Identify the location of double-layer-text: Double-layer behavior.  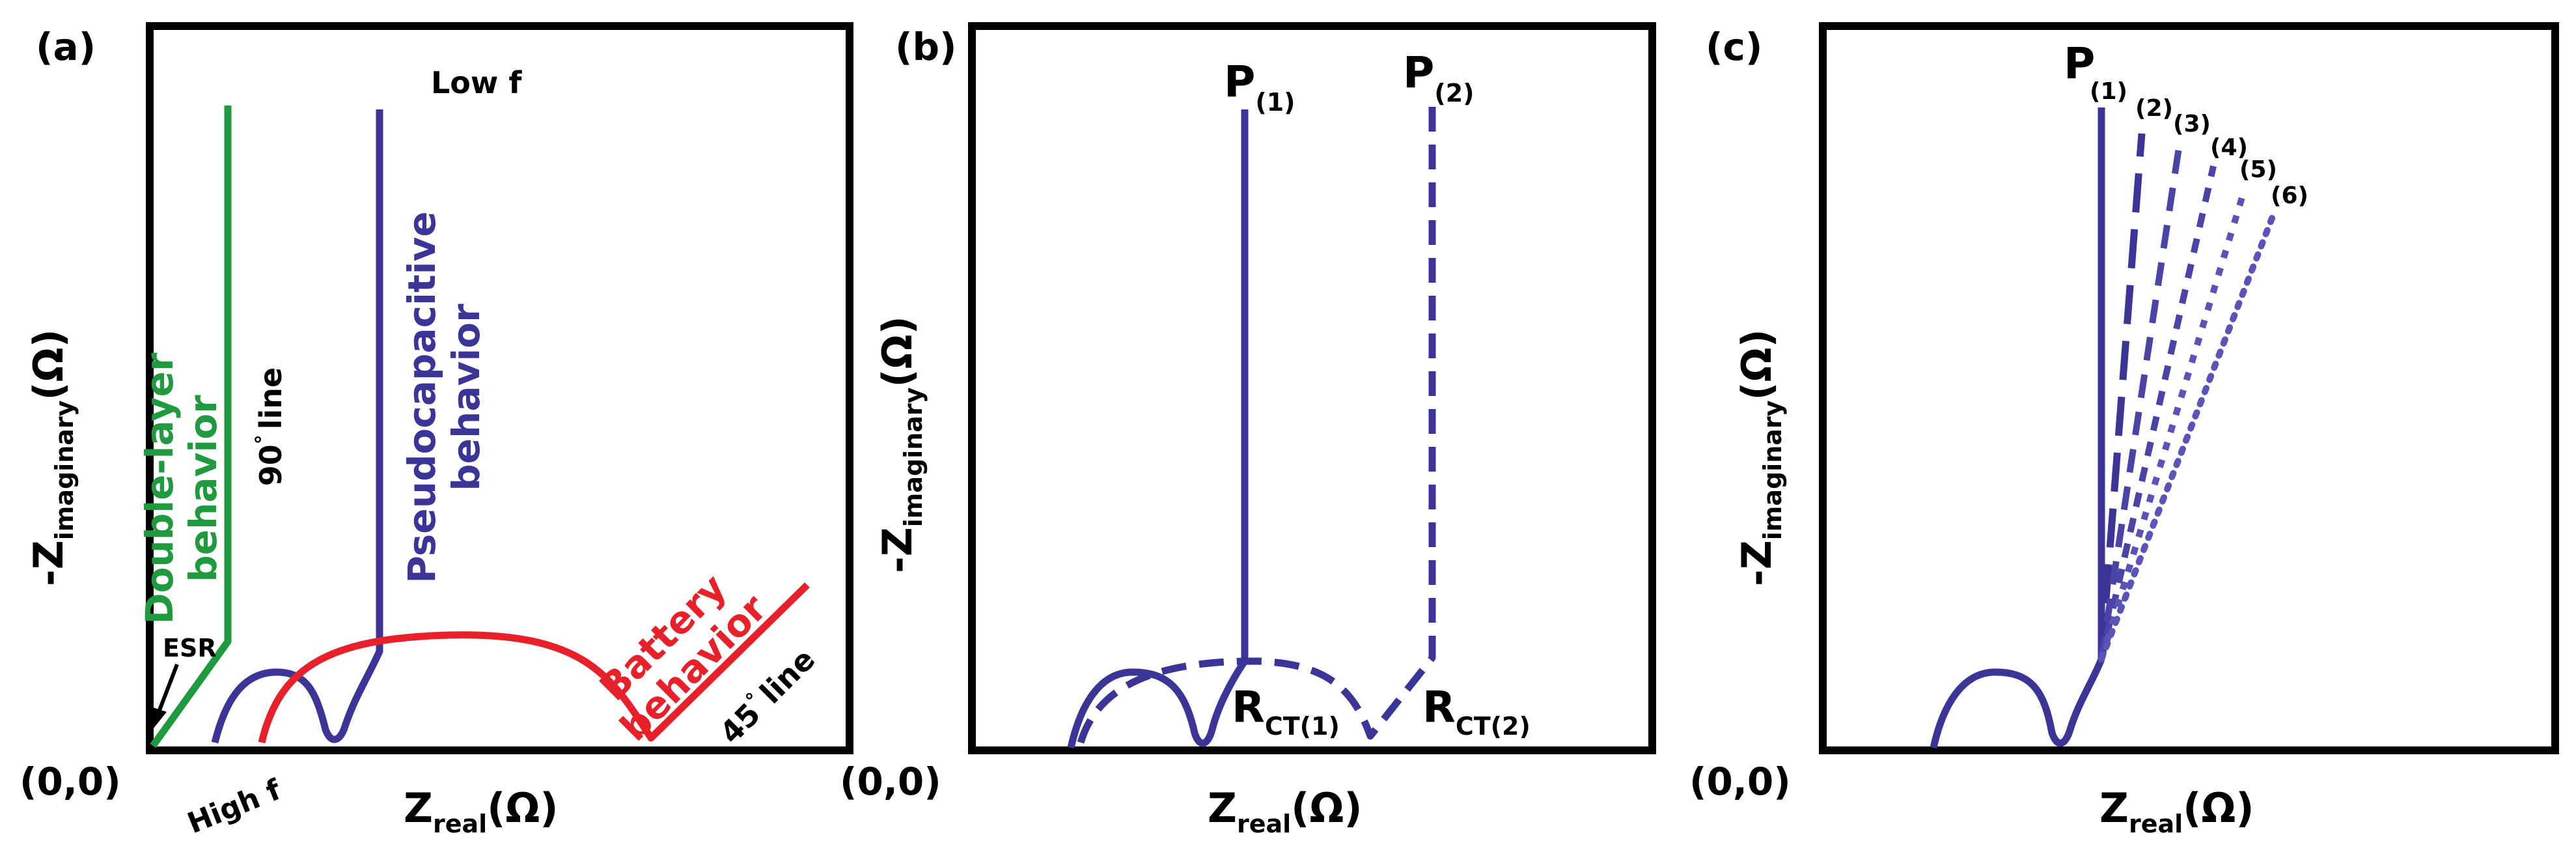
(181, 488).